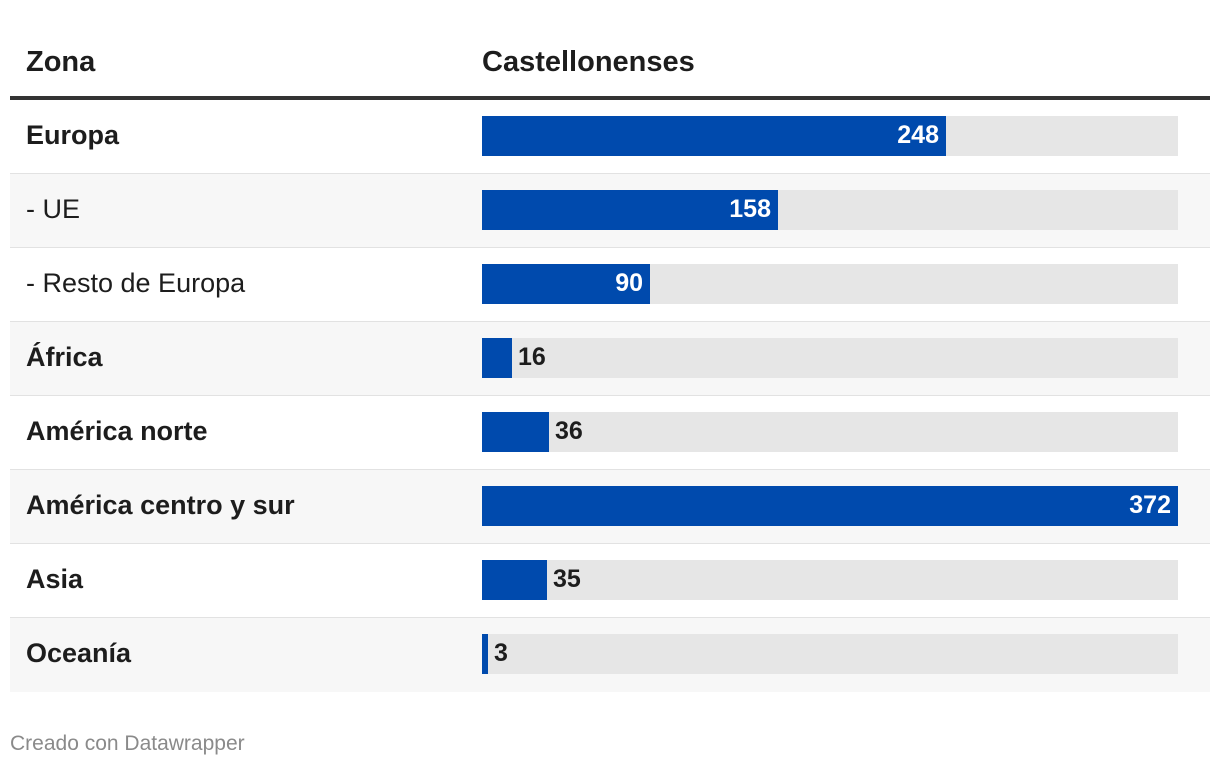 Image resolution: width=1220 pixels, height=768 pixels. What do you see at coordinates (532, 357) in the screenshot?
I see `value-label: 16` at bounding box center [532, 357].